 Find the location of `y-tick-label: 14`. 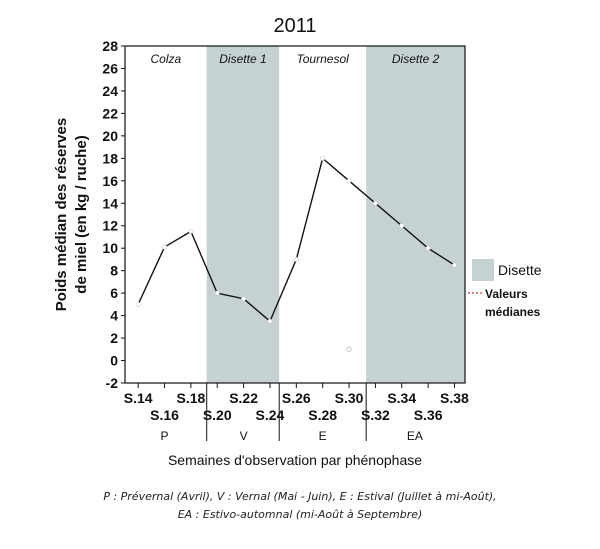

y-tick-label: 14 is located at coordinates (110, 203).